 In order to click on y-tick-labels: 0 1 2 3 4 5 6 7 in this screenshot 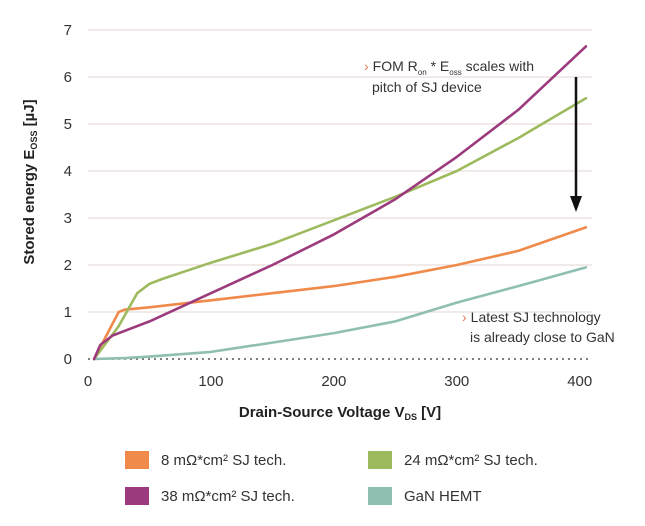, I will do `click(68, 195)`.